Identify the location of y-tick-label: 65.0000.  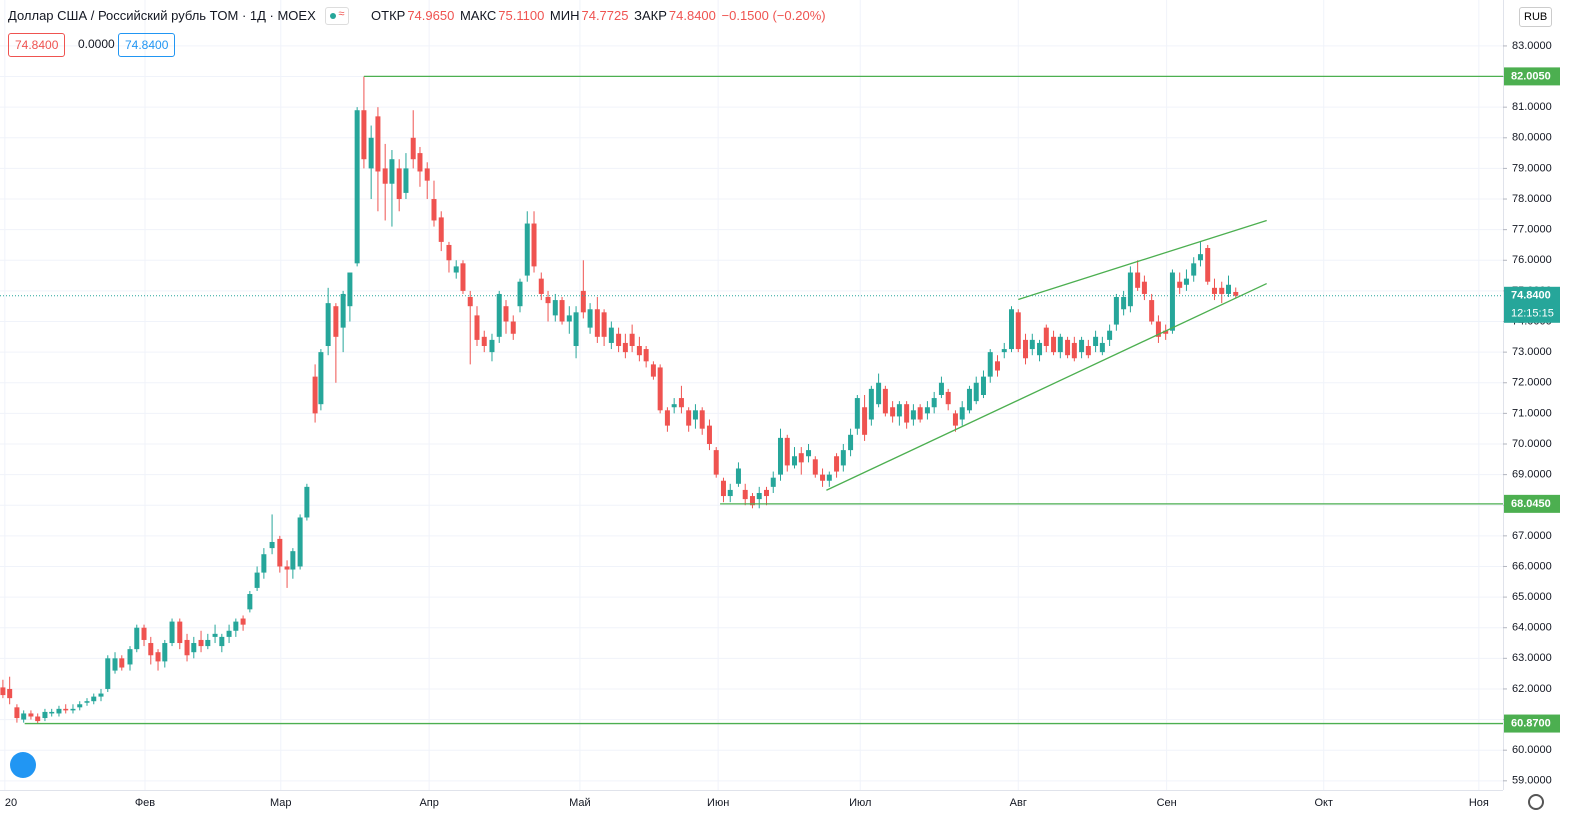
(1532, 597).